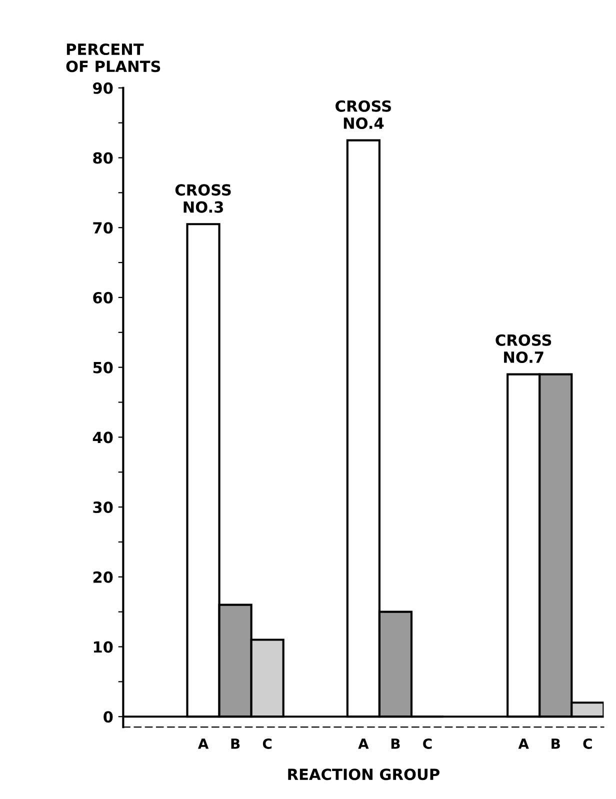 Image resolution: width=616 pixels, height=799 pixels. Describe the element at coordinates (203, 198) in the screenshot. I see `annotation: CROSS NO.3` at that location.